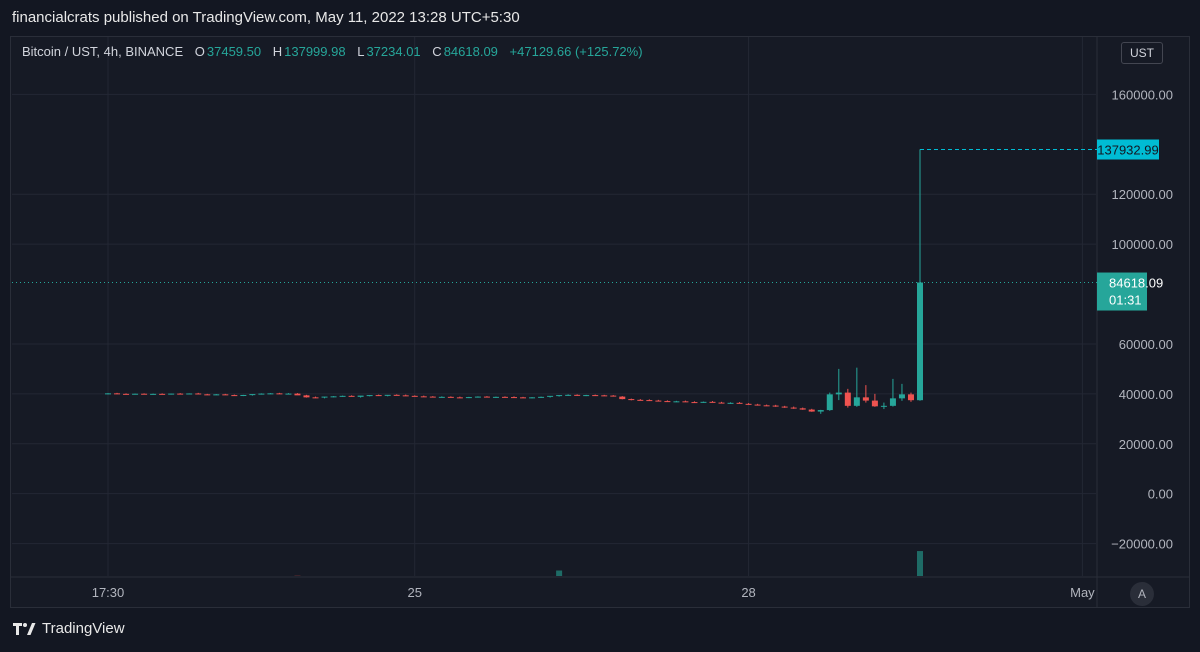 This screenshot has height=652, width=1200. I want to click on y-tick-label: 160000.00, so click(1142, 94).